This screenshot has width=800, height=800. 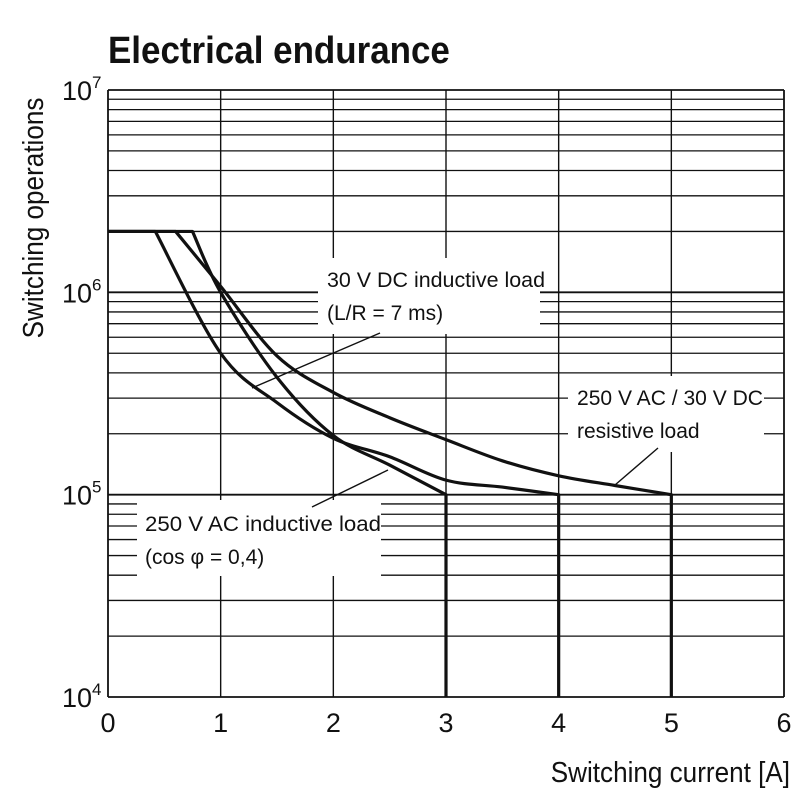 I want to click on x-tick-label: 4, so click(x=558, y=723).